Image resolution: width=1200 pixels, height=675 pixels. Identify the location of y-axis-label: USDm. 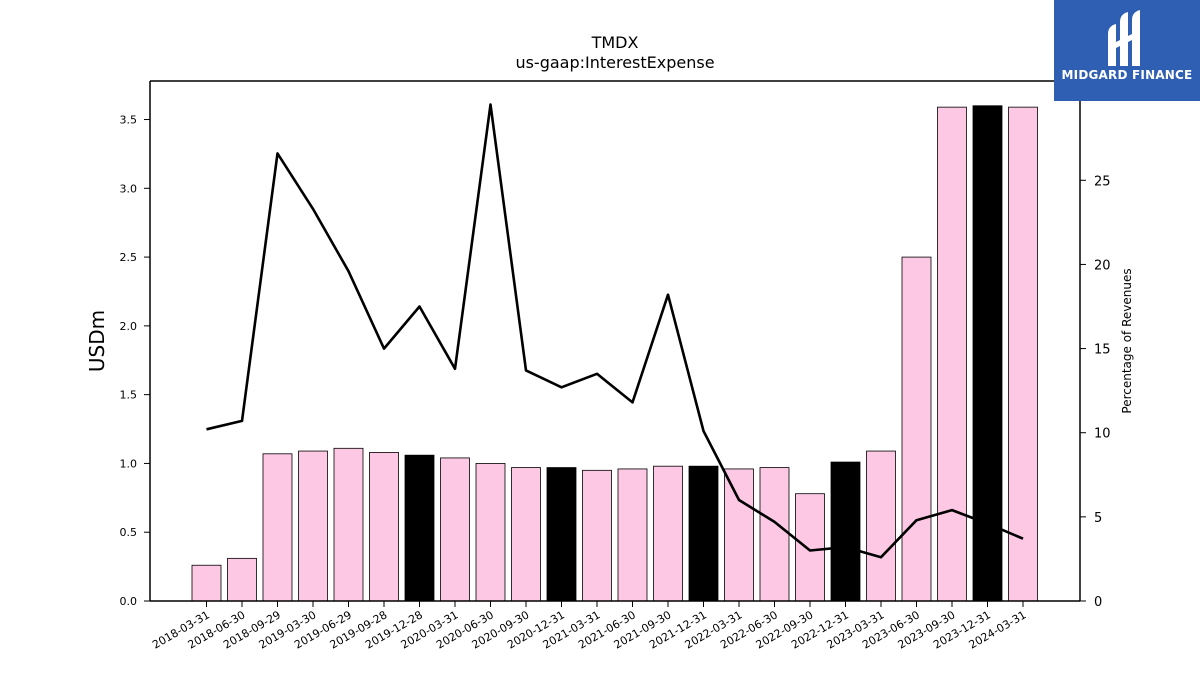
(97, 341).